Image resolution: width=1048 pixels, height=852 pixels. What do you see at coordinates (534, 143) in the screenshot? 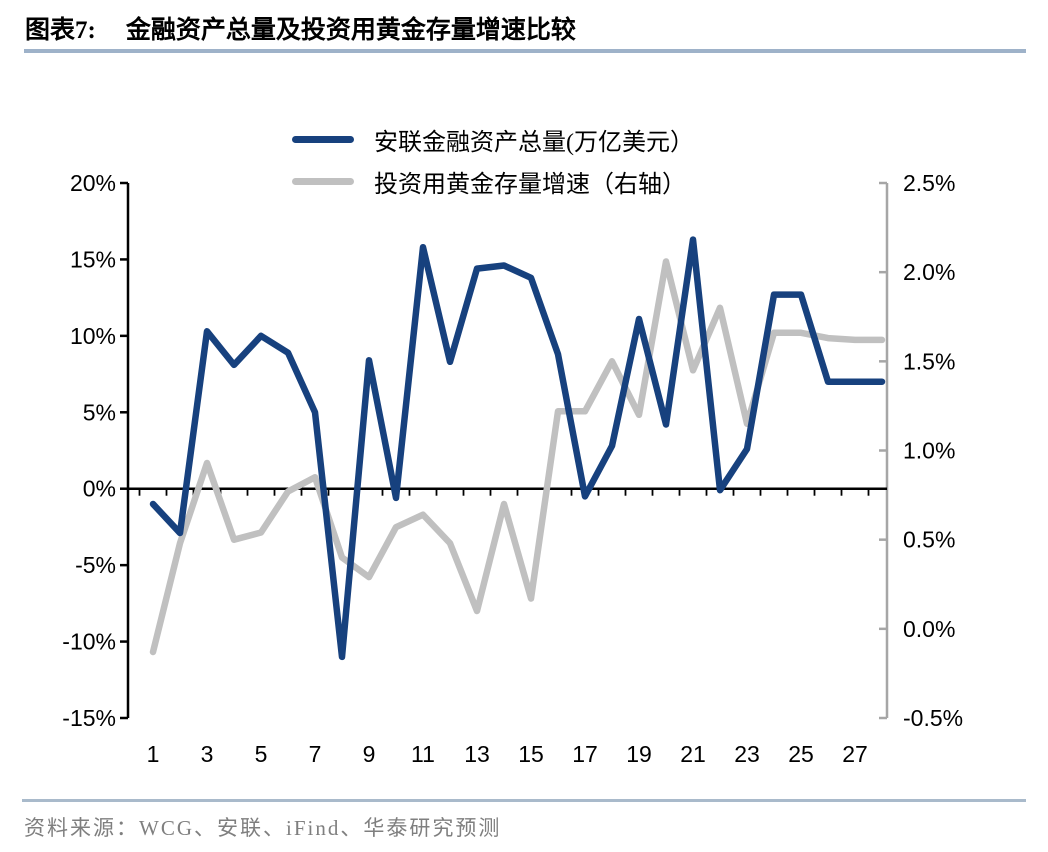
I see `legend-label-assets: 安联金融资产总量(万亿美元）` at bounding box center [534, 143].